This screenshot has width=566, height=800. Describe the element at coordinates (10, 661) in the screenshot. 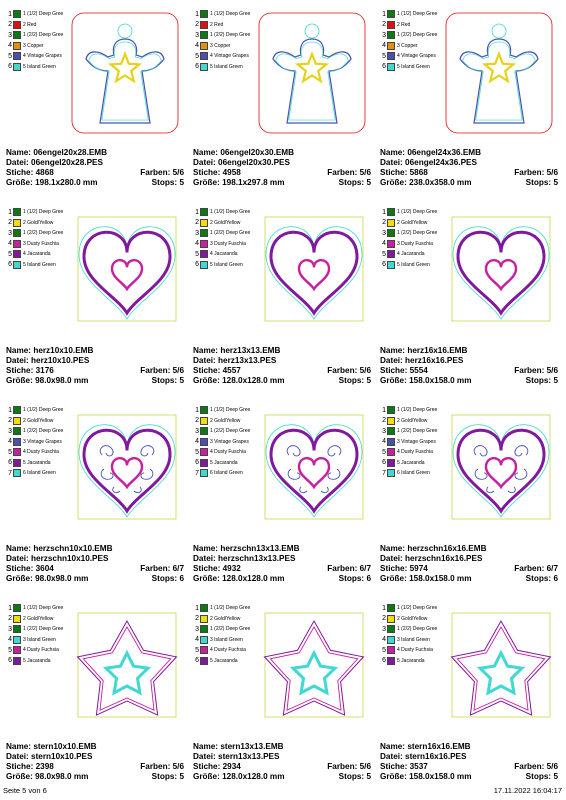

I see `legend-step-number: 6` at that location.